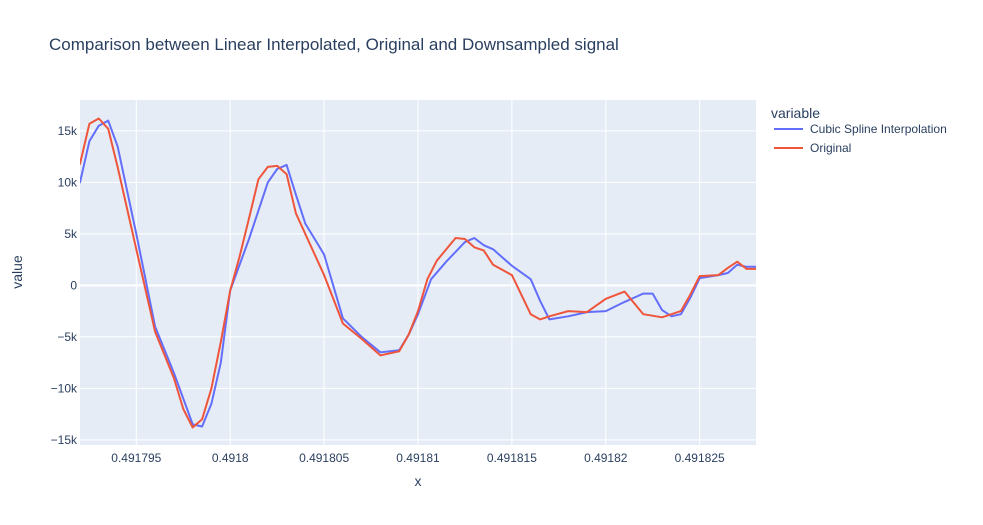 The height and width of the screenshot is (525, 983). I want to click on y-axis-title: value, so click(17, 272).